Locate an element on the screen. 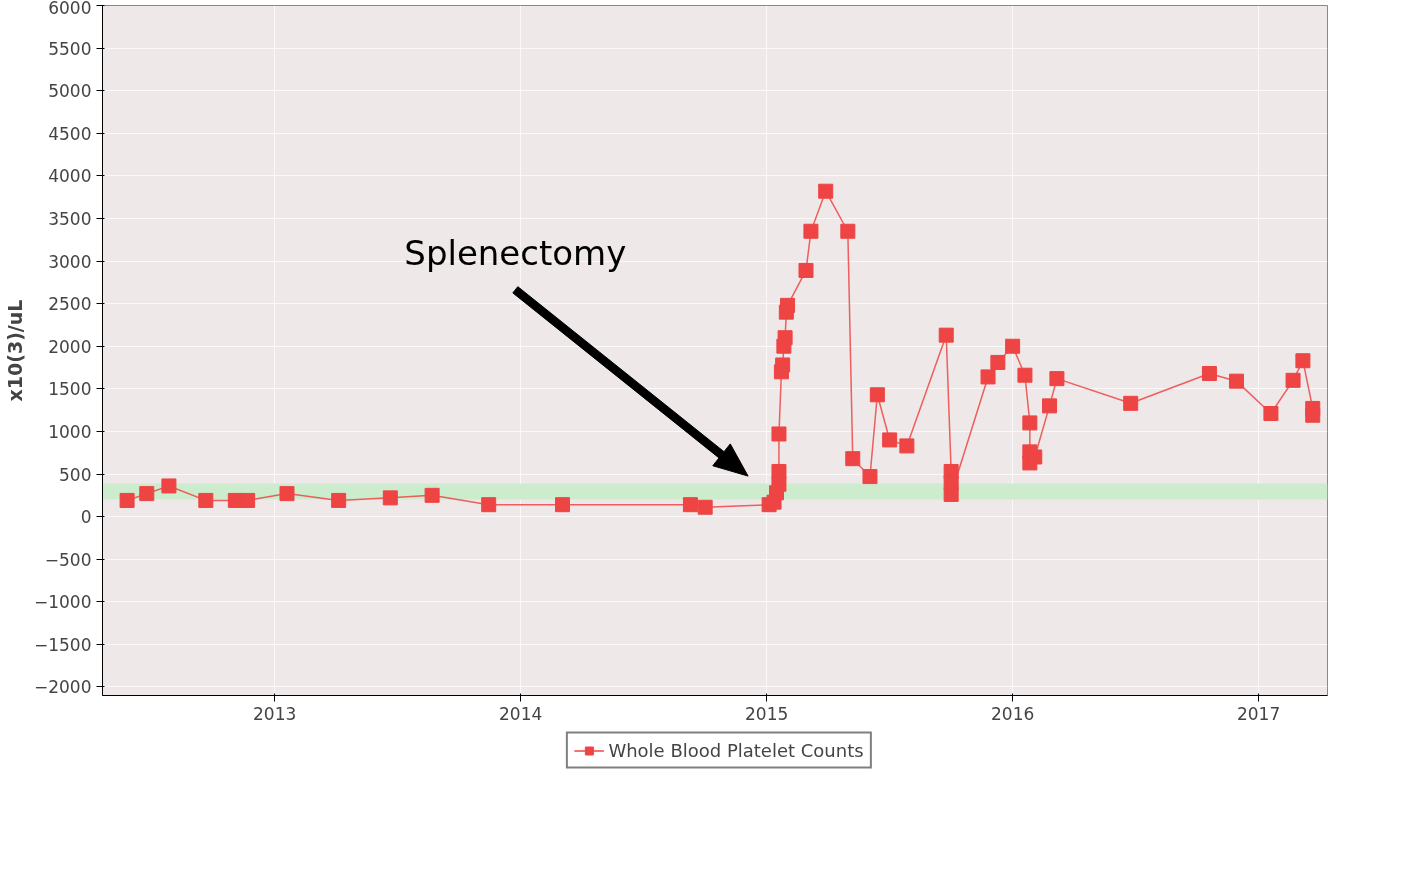 The image size is (1404, 886). y-tick-label: 5500 is located at coordinates (70, 48).